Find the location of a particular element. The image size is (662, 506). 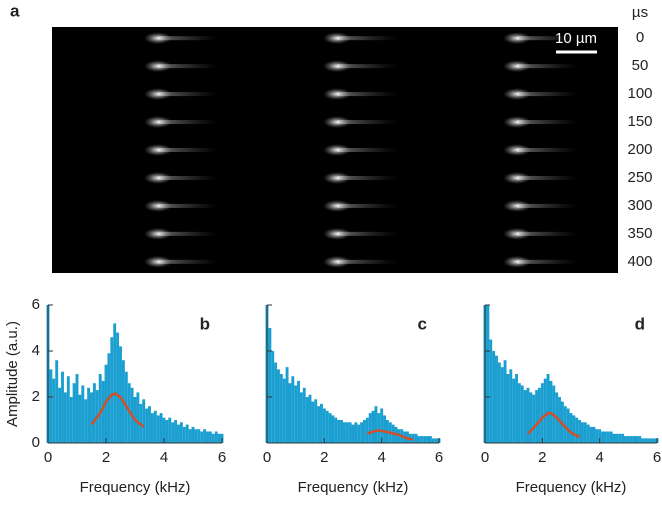

time-label: 150 is located at coordinates (639, 121).